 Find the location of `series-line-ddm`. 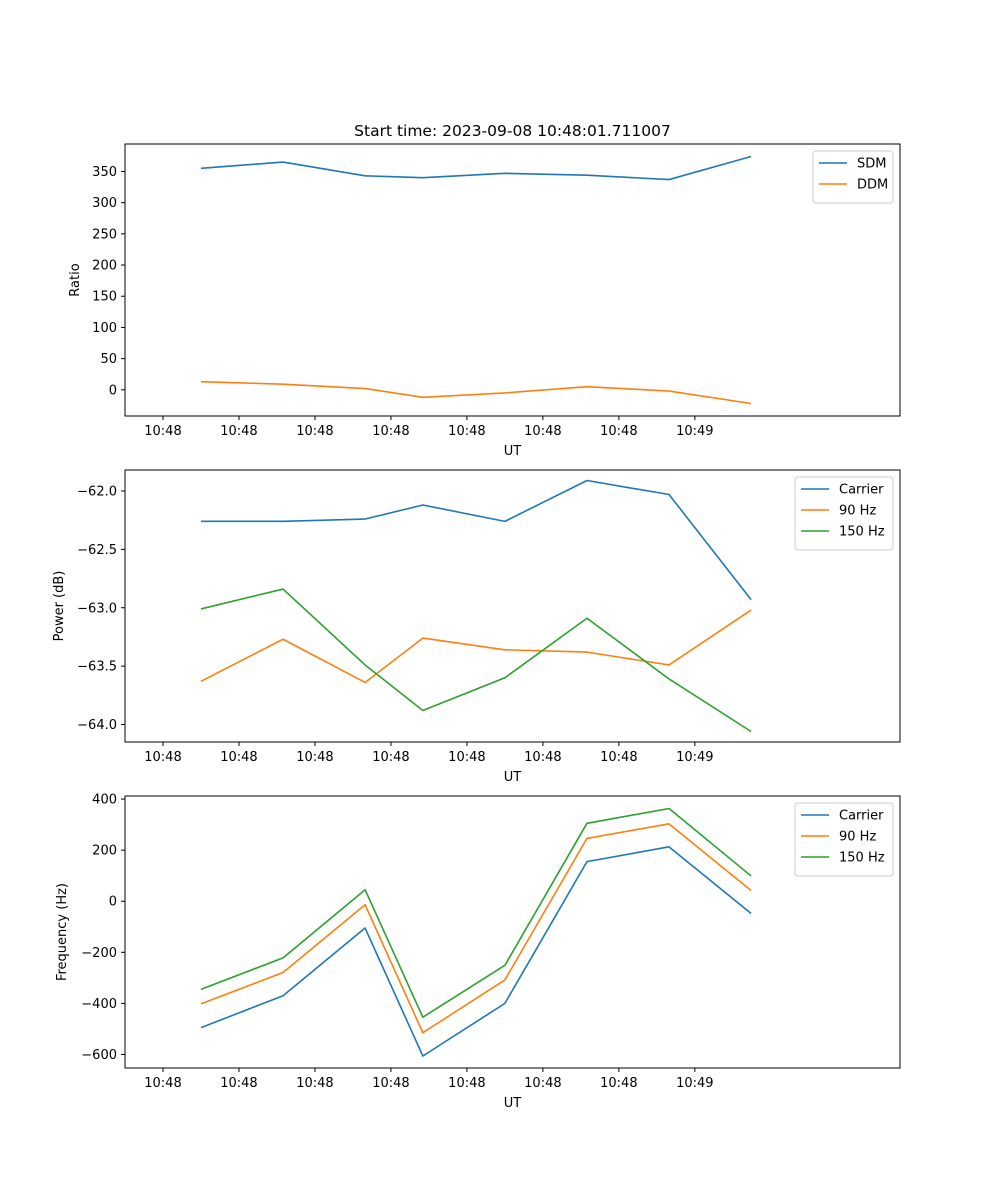

series-line-ddm is located at coordinates (476, 392).